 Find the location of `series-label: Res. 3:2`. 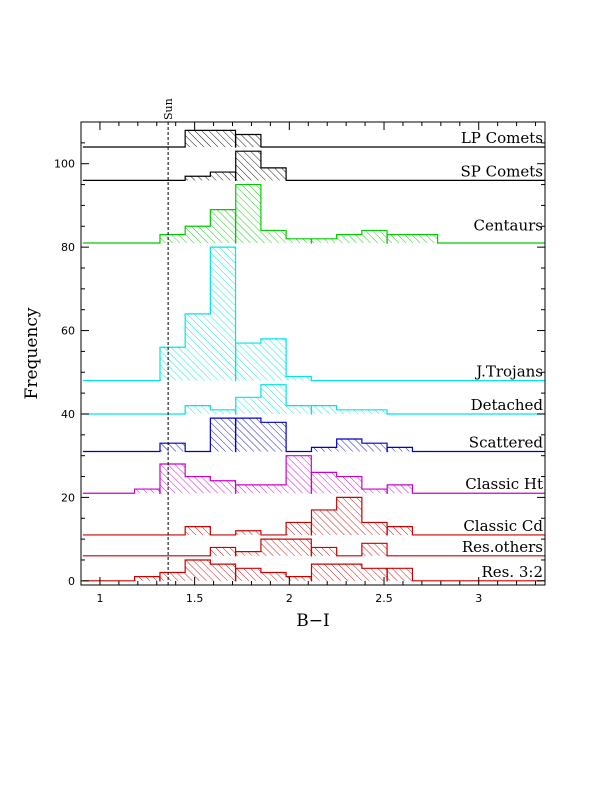

series-label: Res. 3:2 is located at coordinates (512, 572).